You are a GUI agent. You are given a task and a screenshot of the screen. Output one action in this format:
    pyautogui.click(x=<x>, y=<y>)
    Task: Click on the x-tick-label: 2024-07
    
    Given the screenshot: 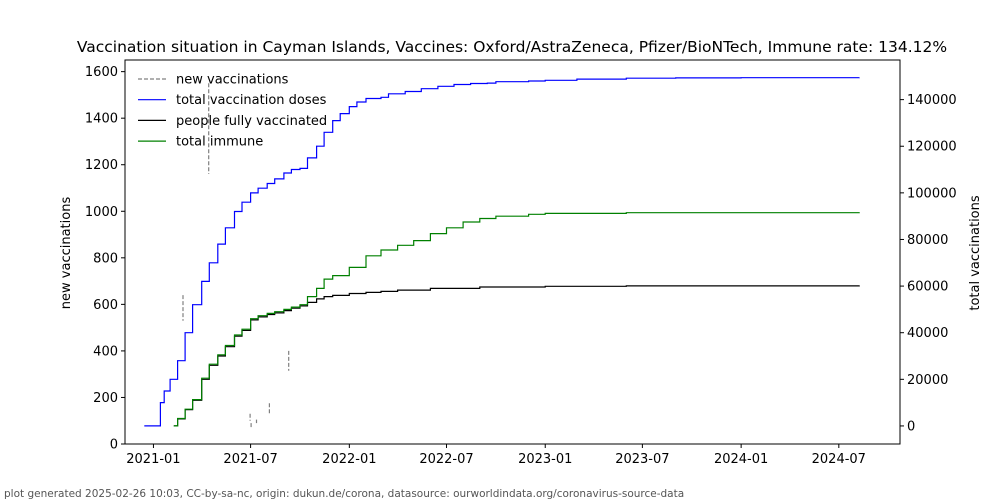 What is the action you would take?
    pyautogui.click(x=839, y=459)
    